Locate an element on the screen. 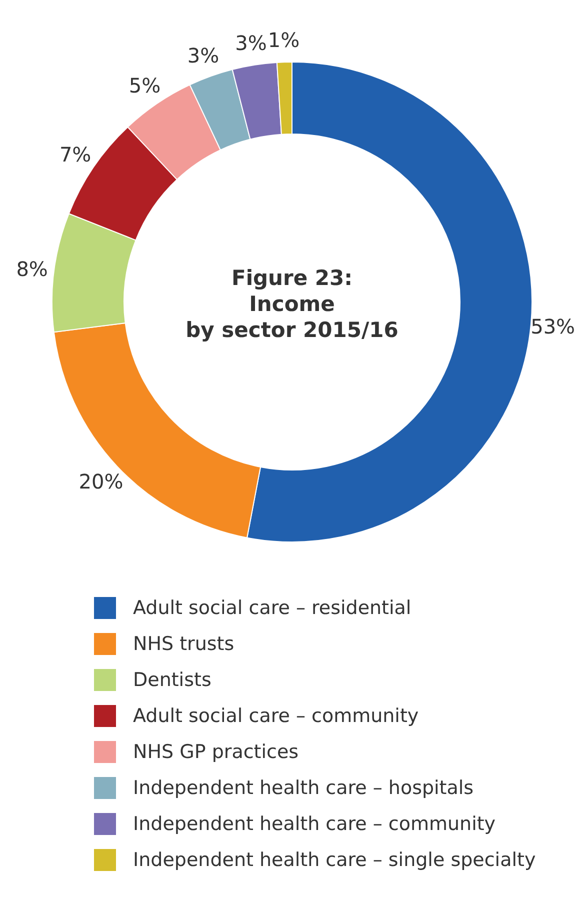 This screenshot has height=921, width=579. legend-label: Independent health care – single specialty is located at coordinates (334, 860).